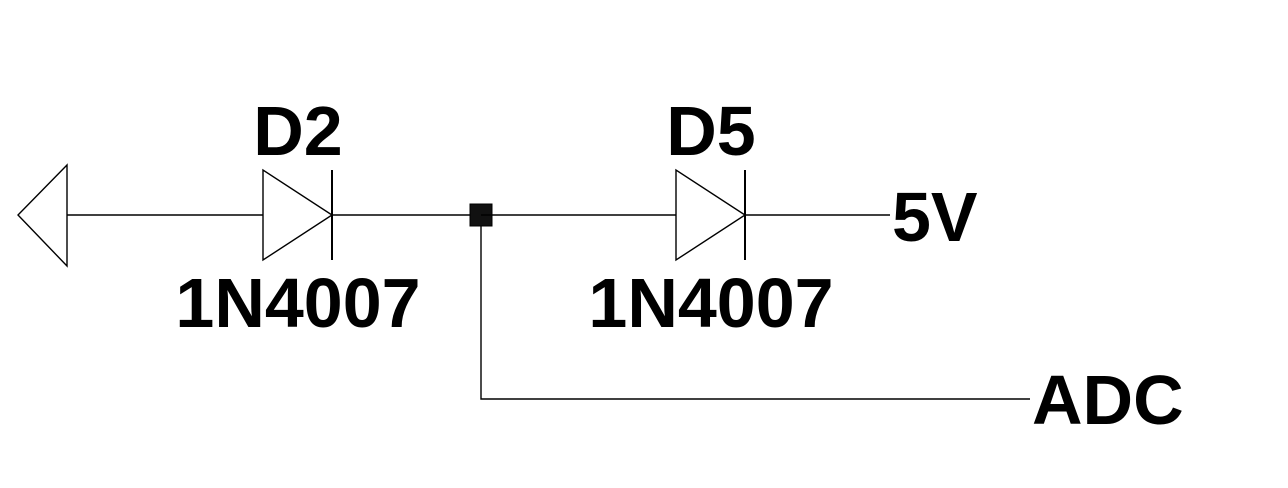  What do you see at coordinates (297, 303) in the screenshot?
I see `diode-d2-value-label: 1N4007` at bounding box center [297, 303].